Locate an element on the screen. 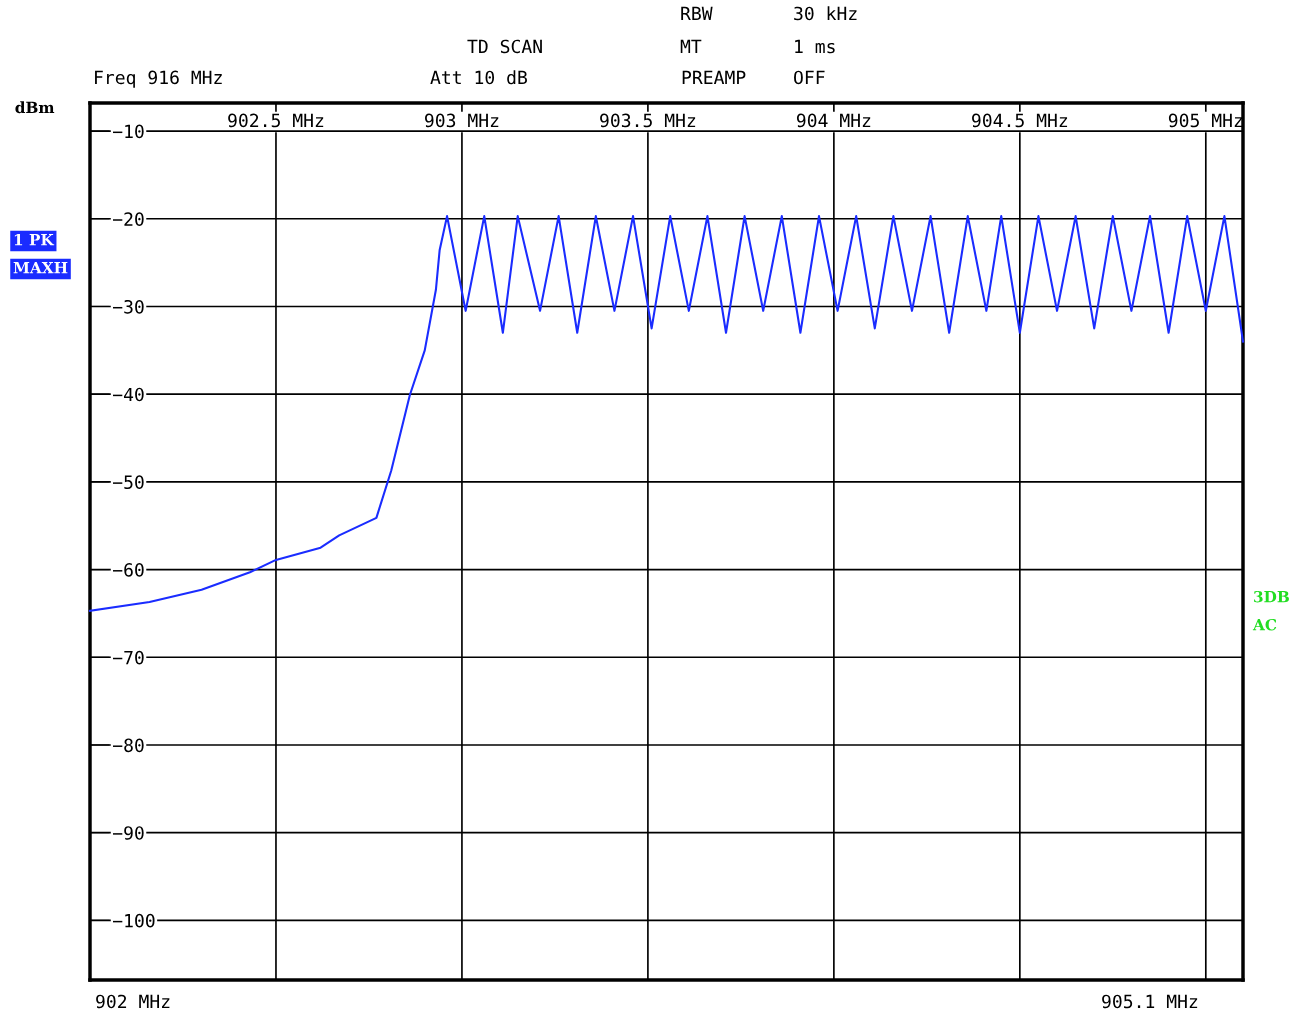 The width and height of the screenshot is (1301, 1017). y-tick-label: −10 is located at coordinates (128, 131).